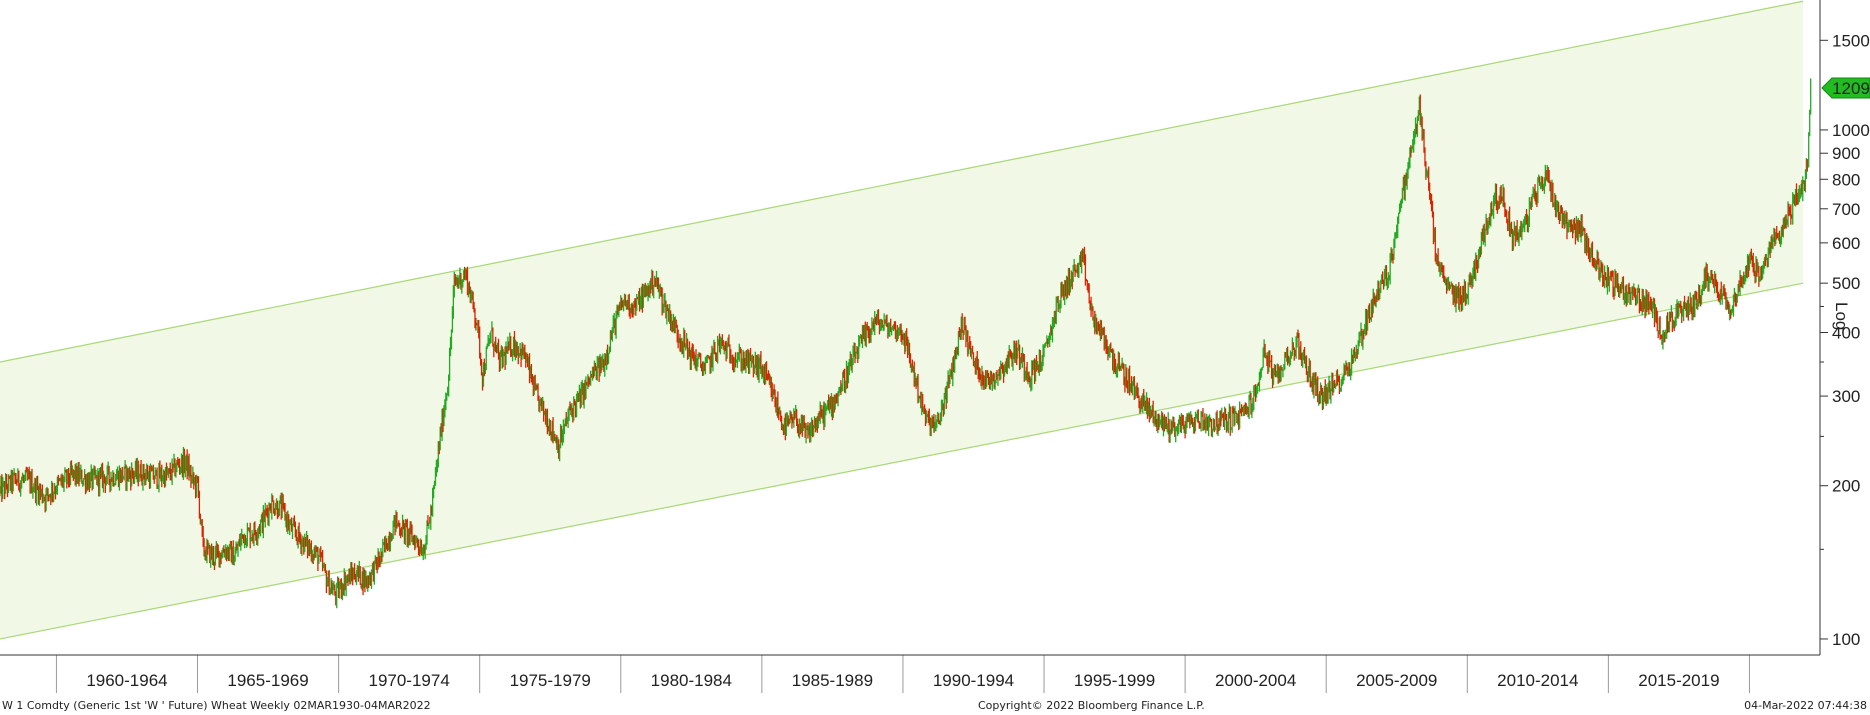 The width and height of the screenshot is (1870, 715). I want to click on x-period-label: 1980-1984, so click(691, 680).